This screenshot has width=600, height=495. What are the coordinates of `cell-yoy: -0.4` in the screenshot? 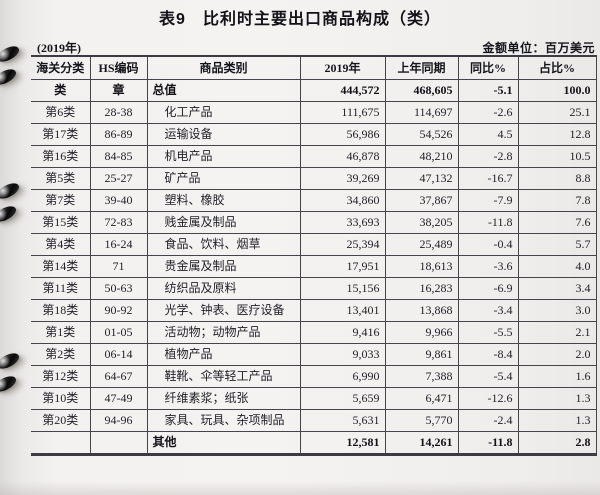 It's located at (488, 244).